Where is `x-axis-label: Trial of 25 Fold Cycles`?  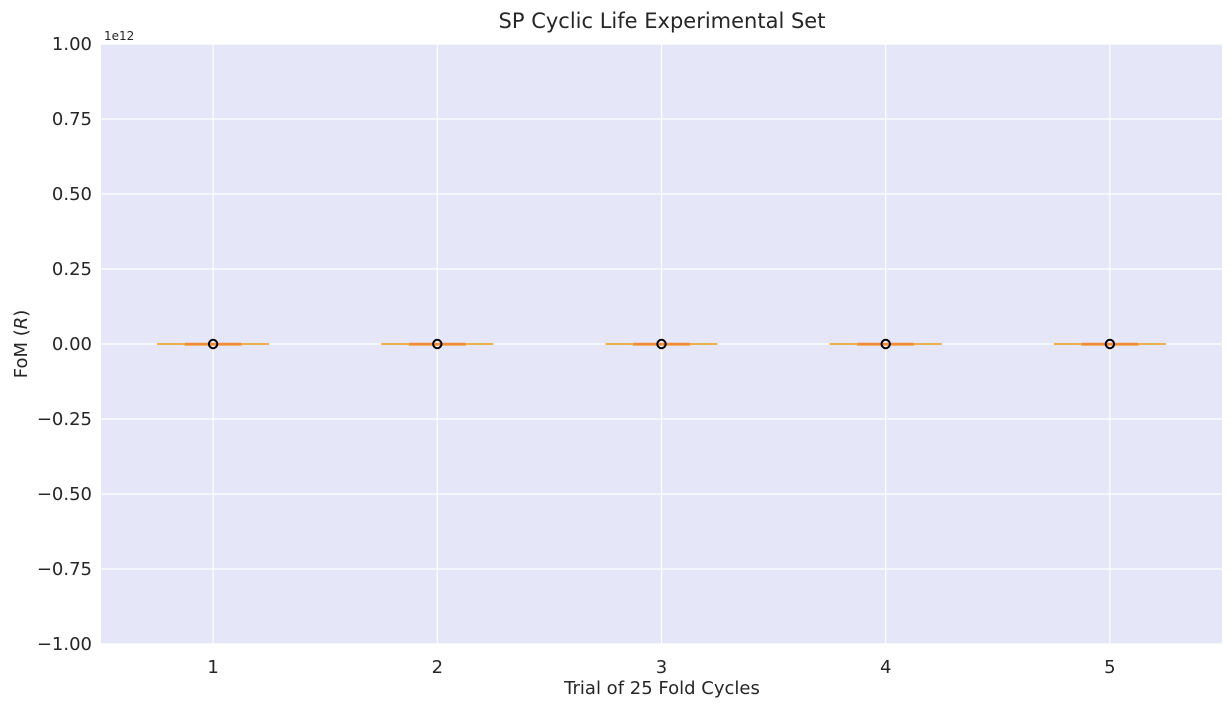
x-axis-label: Trial of 25 Fold Cycles is located at coordinates (661, 688).